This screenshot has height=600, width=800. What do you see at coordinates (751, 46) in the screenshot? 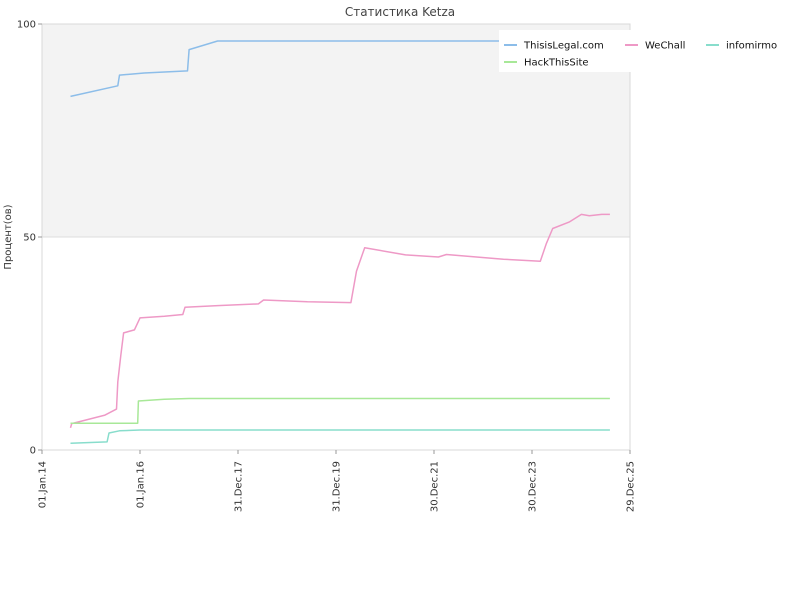
I see `legend-label: infomirmo` at bounding box center [751, 46].